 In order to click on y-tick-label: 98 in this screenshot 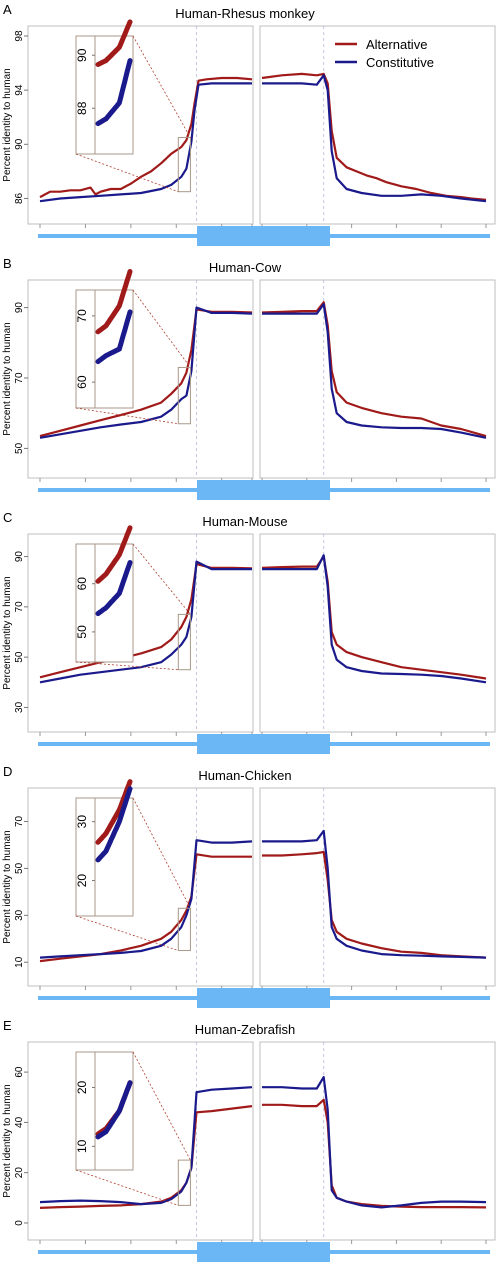, I will do `click(19, 36)`.